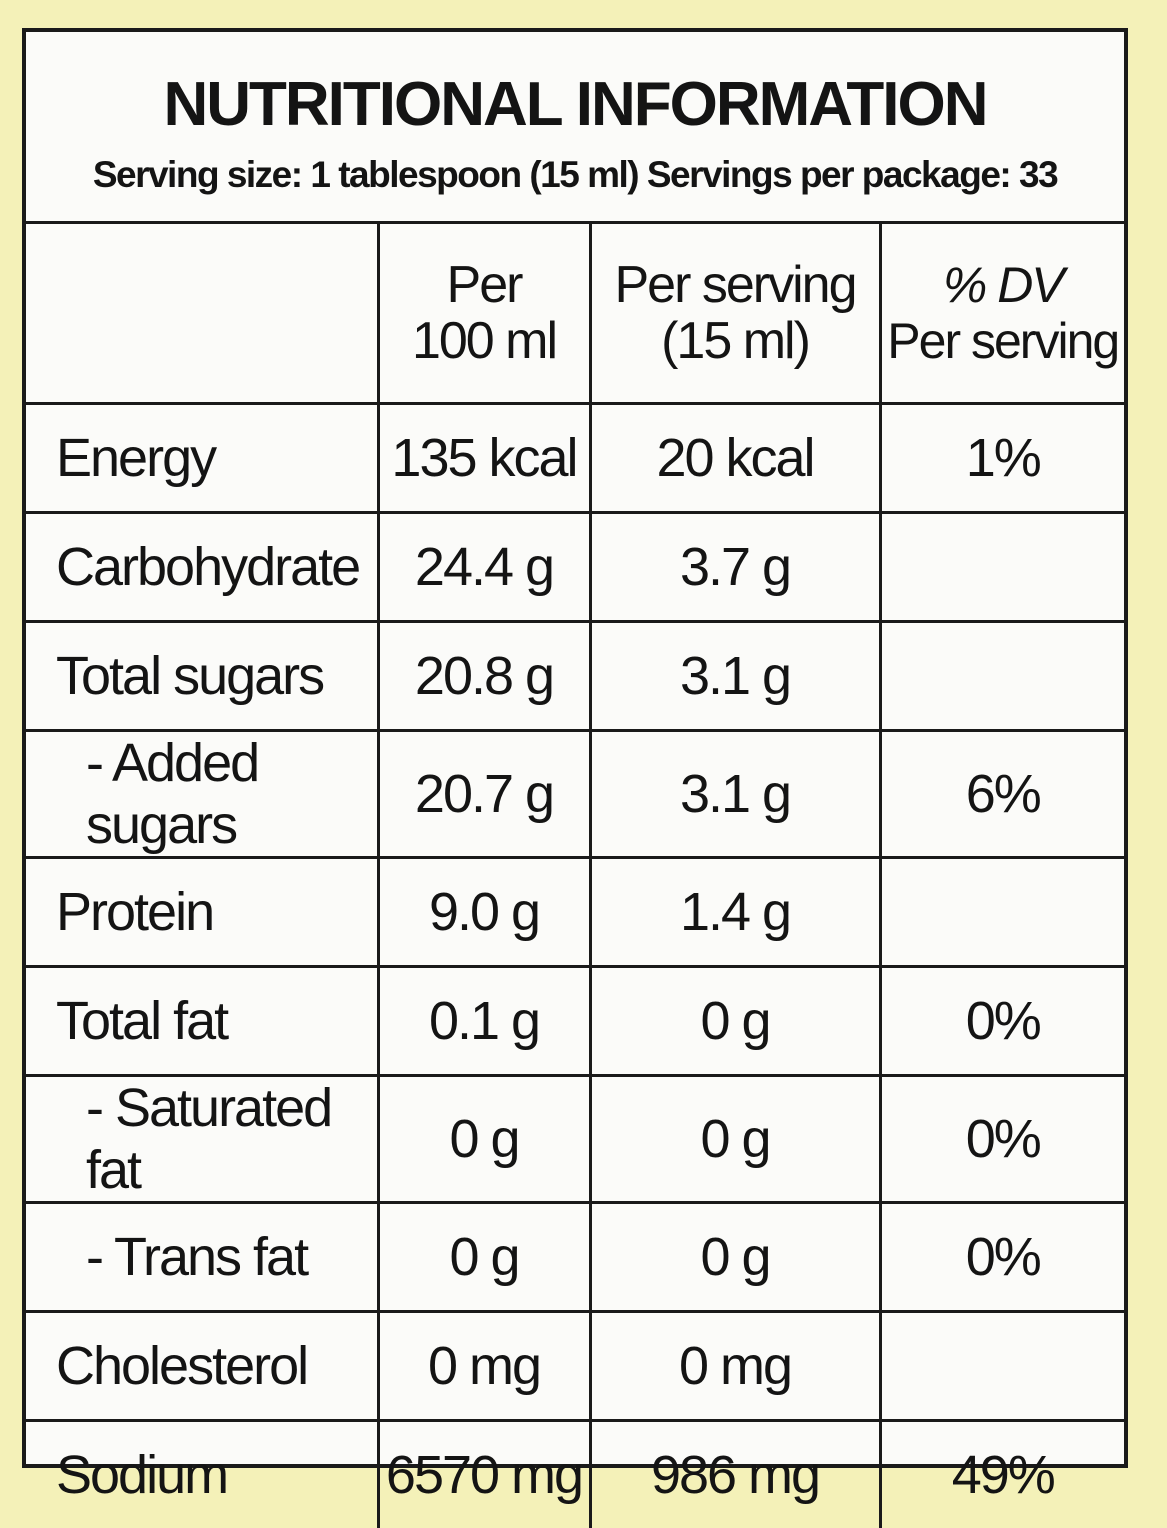  I want to click on table-row: - Added sugars 20.7 g 3.1 g 6%, so click(575, 794).